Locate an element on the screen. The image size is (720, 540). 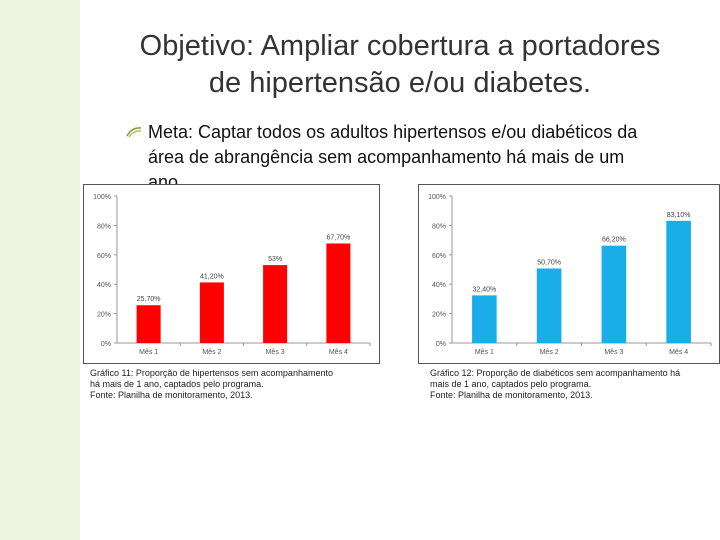
data-label: 50,70% is located at coordinates (549, 262).